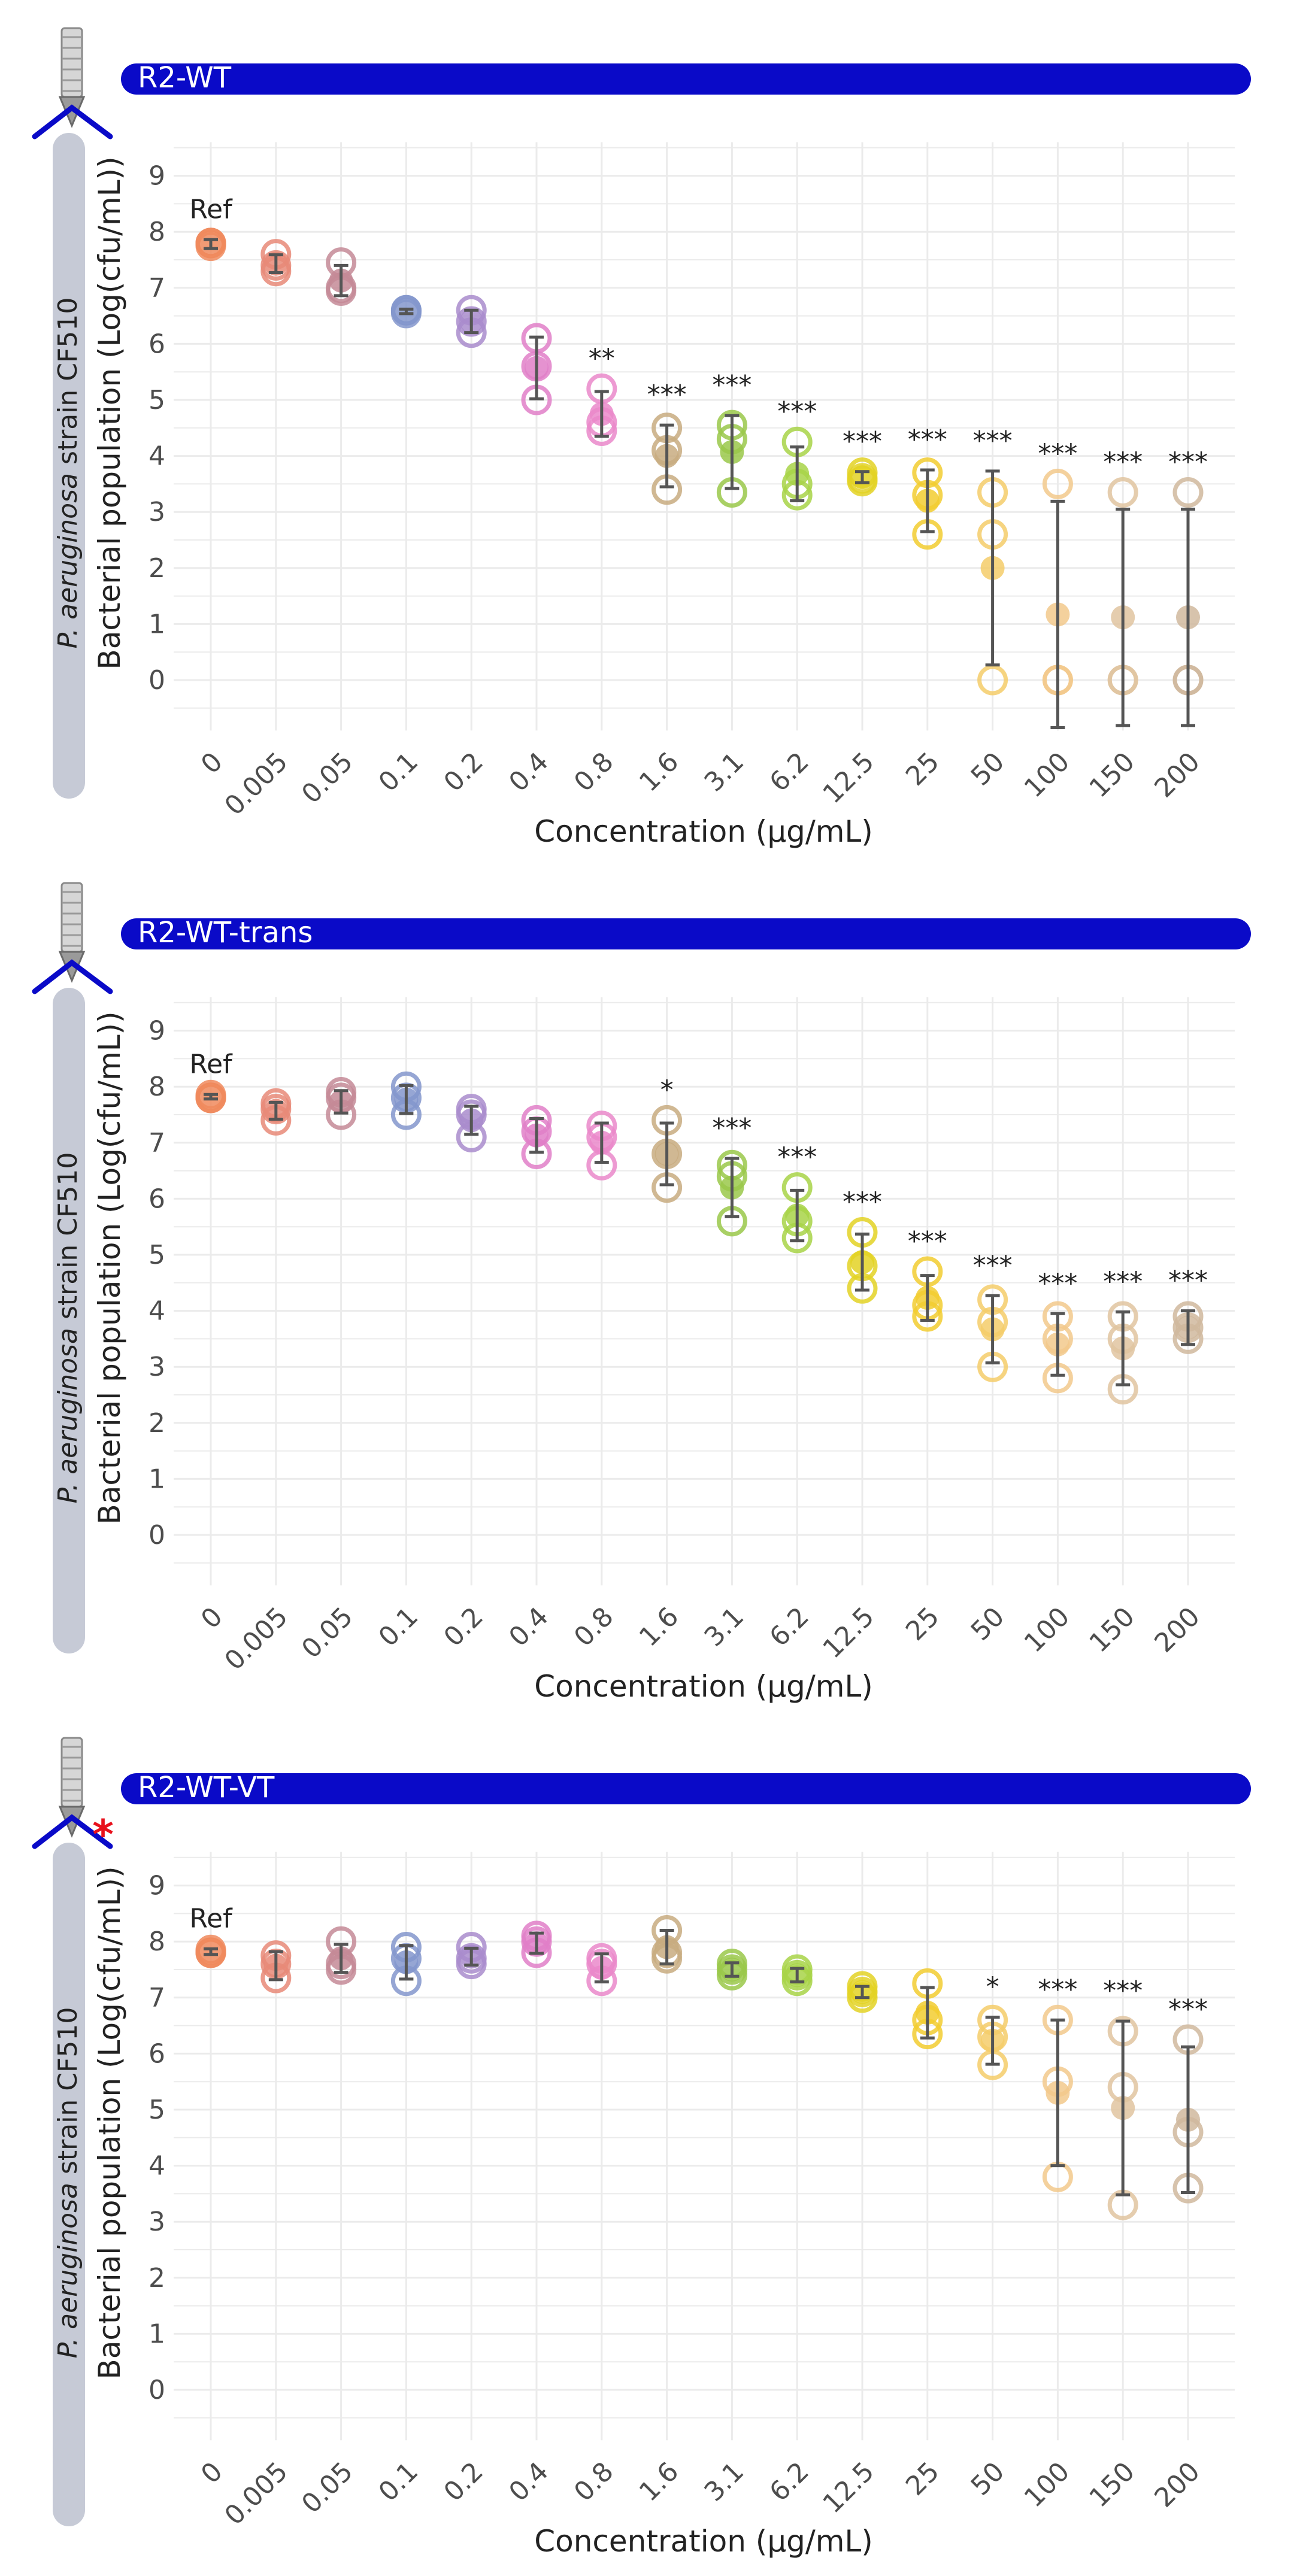 Image resolution: width=1309 pixels, height=2576 pixels. Describe the element at coordinates (157, 176) in the screenshot. I see `y-tick-label: 9` at that location.